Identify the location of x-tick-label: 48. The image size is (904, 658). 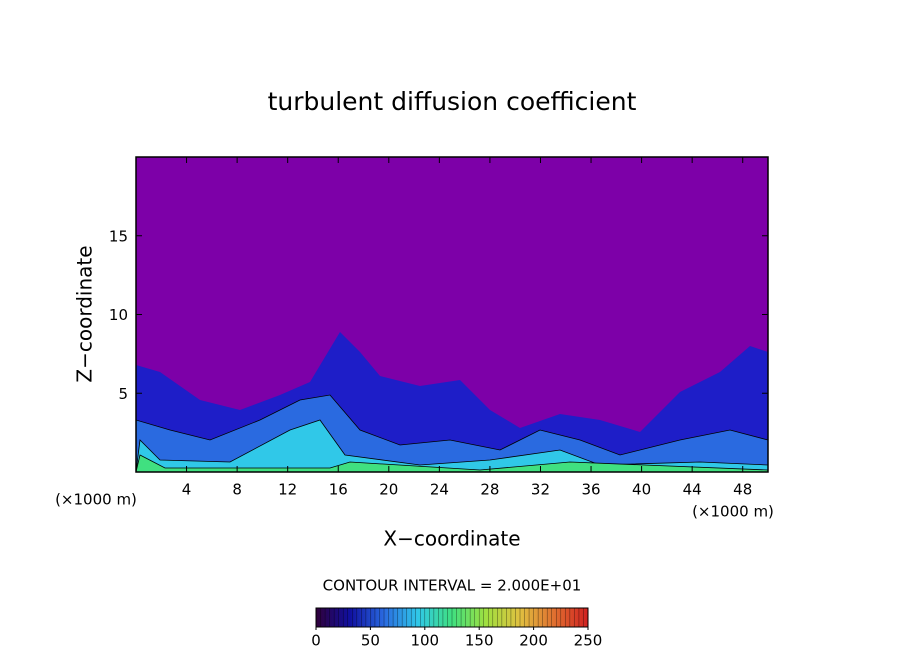
(742, 490).